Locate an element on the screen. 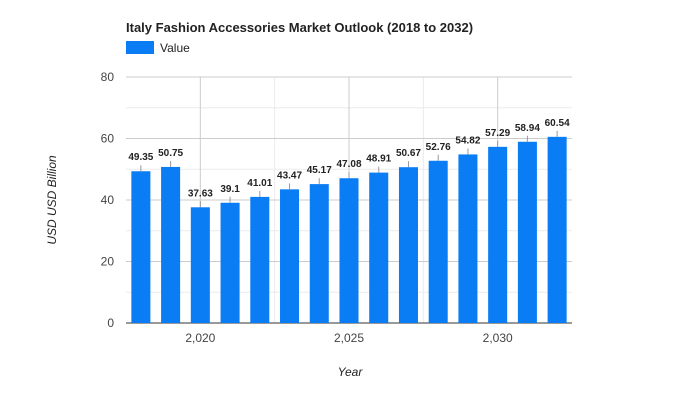  legend-label: Value is located at coordinates (175, 48).